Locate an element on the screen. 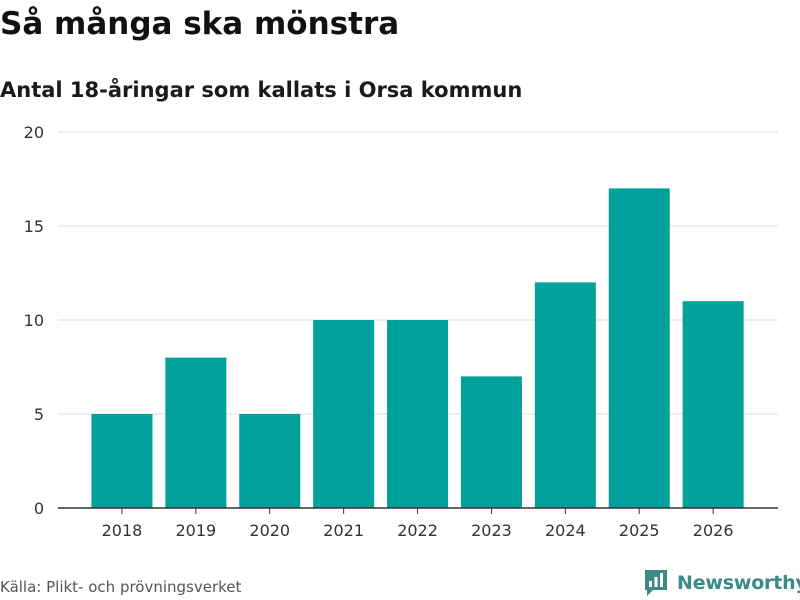  newsworthy-logo-icon is located at coordinates (656, 583).